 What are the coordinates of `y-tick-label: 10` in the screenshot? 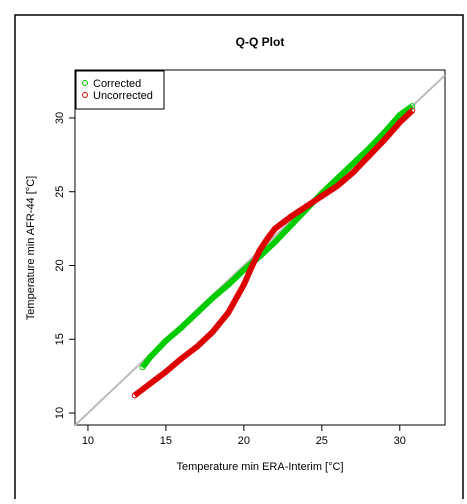 It's located at (60, 413).